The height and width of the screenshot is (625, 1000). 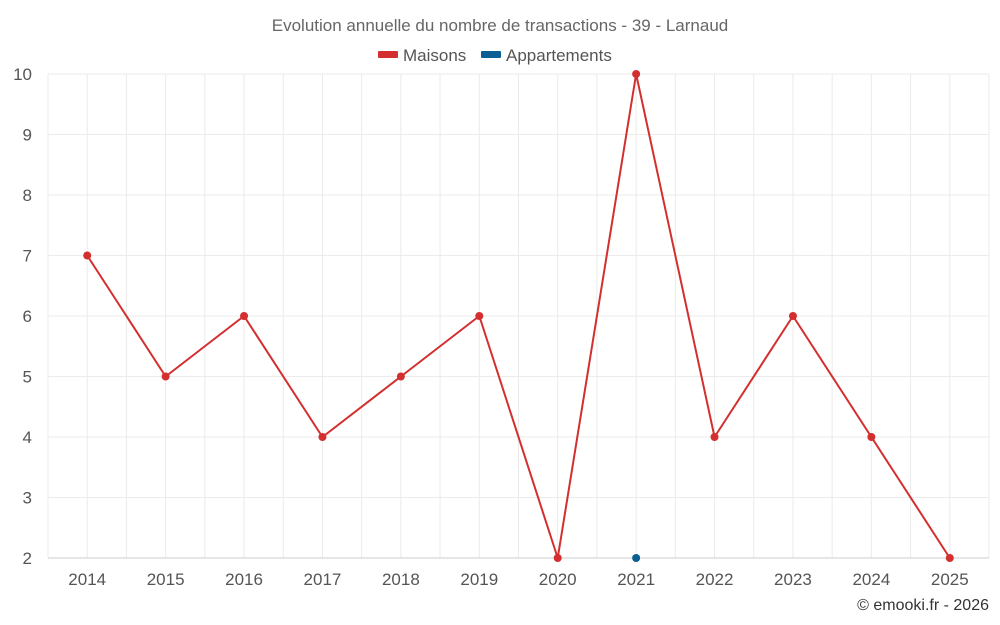 I want to click on legend-swatch-maisons, so click(x=388, y=54).